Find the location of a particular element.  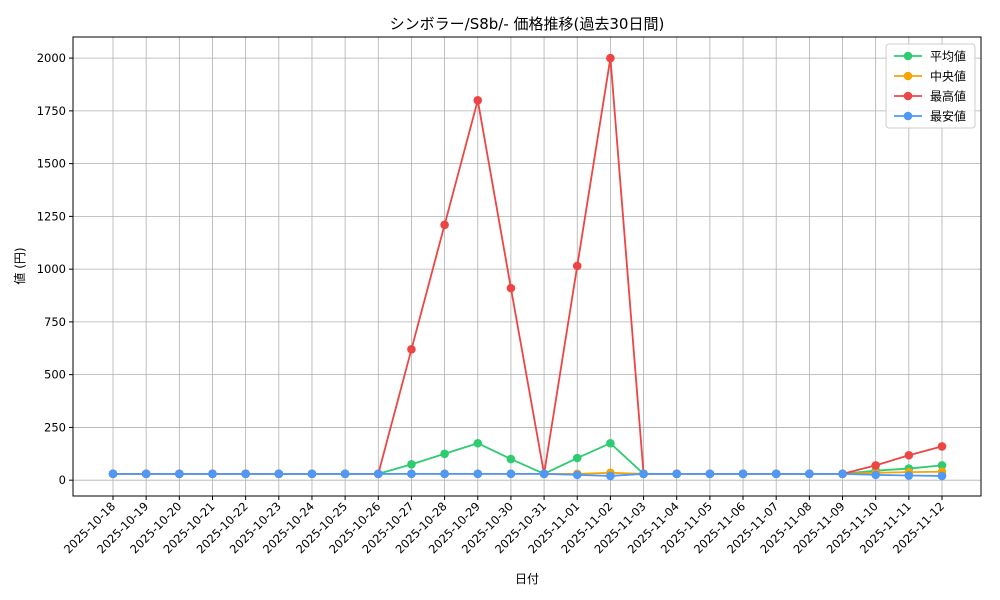

y-tick-label: 1500 is located at coordinates (51, 164).